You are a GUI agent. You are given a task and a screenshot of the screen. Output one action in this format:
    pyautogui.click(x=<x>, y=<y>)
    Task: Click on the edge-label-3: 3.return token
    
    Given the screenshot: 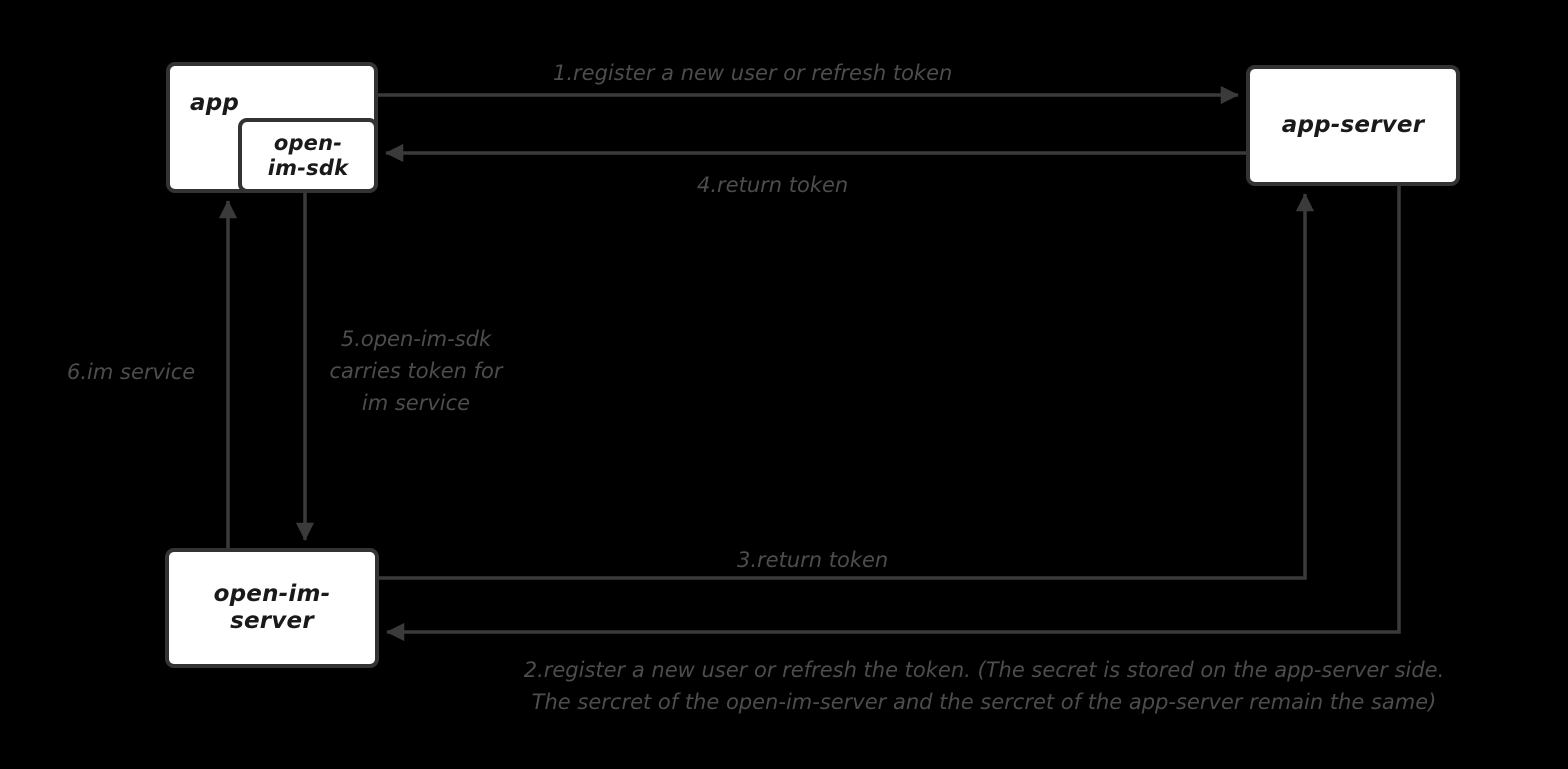 What is the action you would take?
    pyautogui.click(x=813, y=560)
    